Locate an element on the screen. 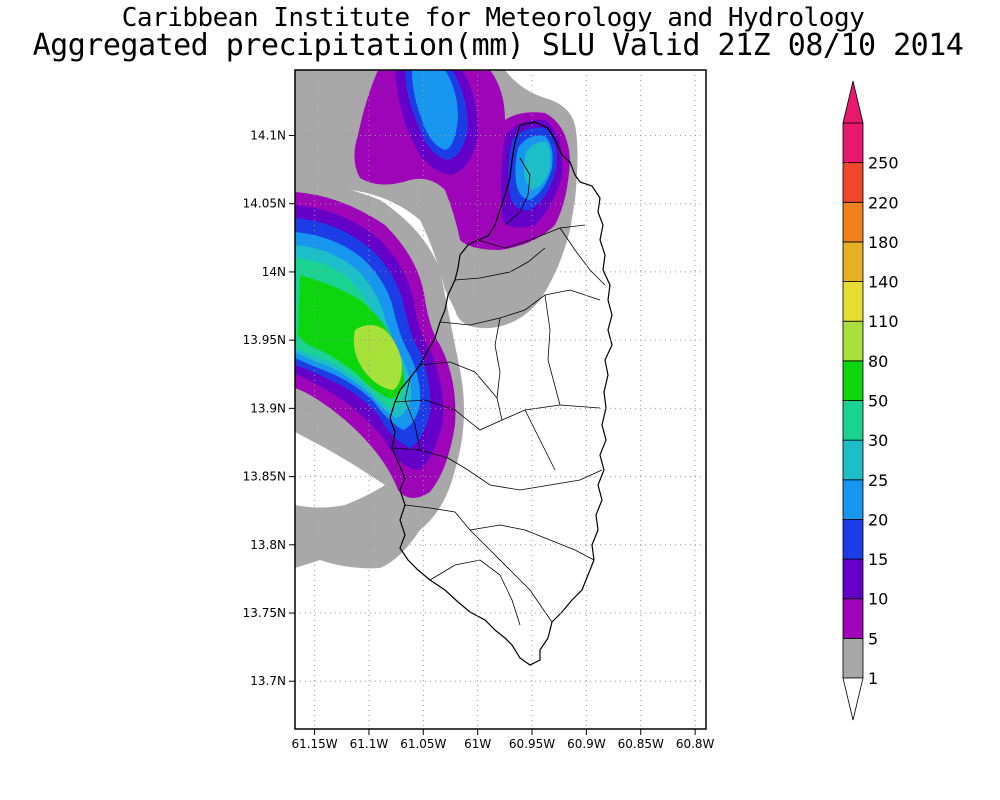 Image resolution: width=1000 pixels, height=800 pixels. lon-tick-label: 60.9W is located at coordinates (586, 744).